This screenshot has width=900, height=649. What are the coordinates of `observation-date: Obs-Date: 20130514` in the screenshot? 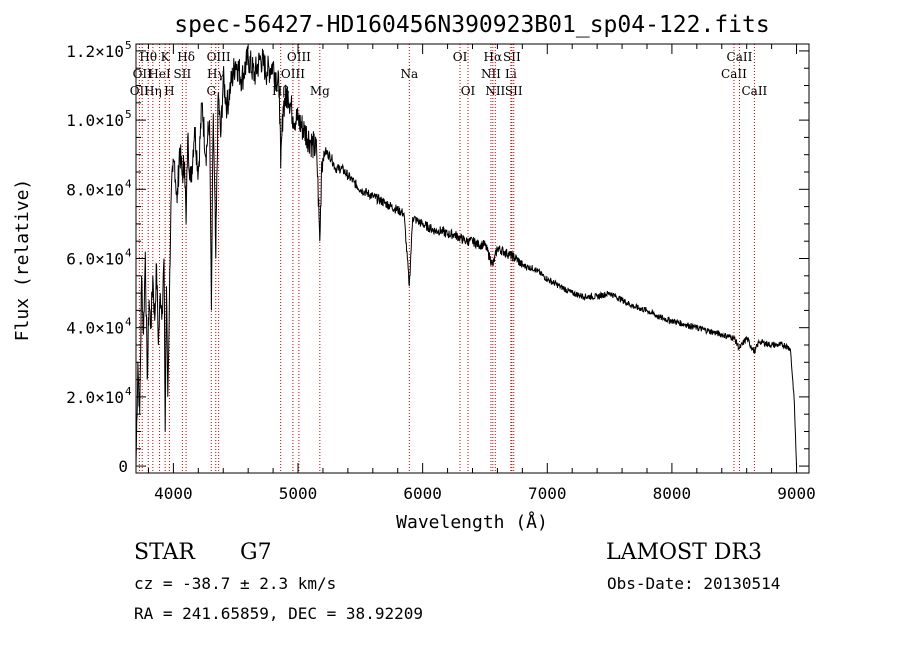 It's located at (694, 583).